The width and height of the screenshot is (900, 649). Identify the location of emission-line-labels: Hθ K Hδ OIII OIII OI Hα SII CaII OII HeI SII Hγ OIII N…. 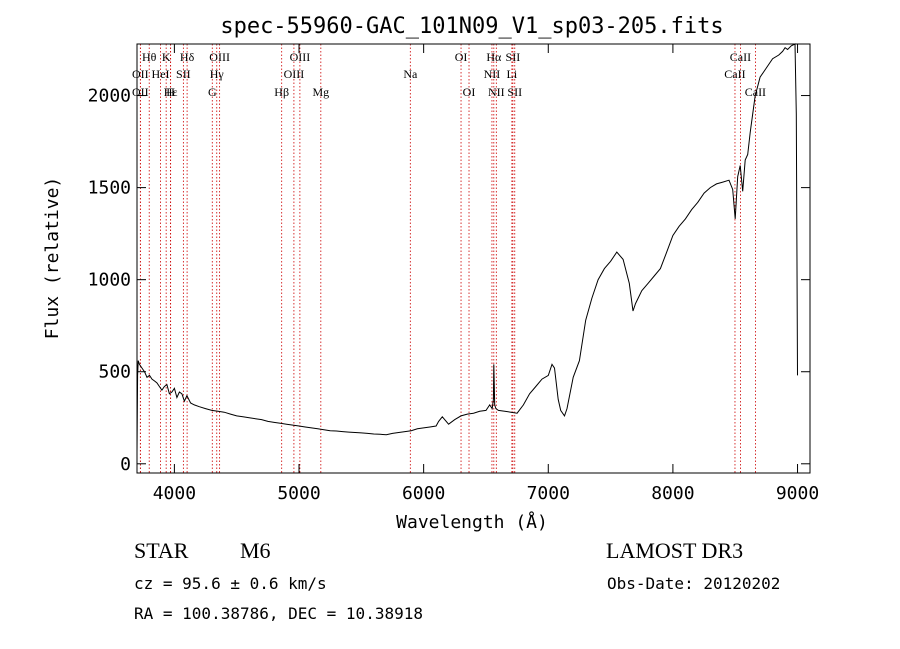
(449, 74).